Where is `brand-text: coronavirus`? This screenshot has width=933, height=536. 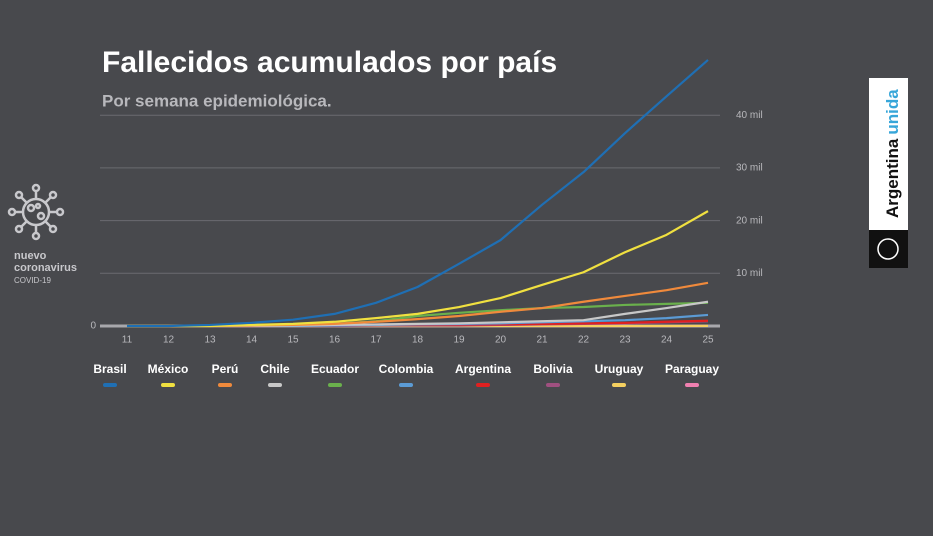 brand-text: coronavirus is located at coordinates (45, 268).